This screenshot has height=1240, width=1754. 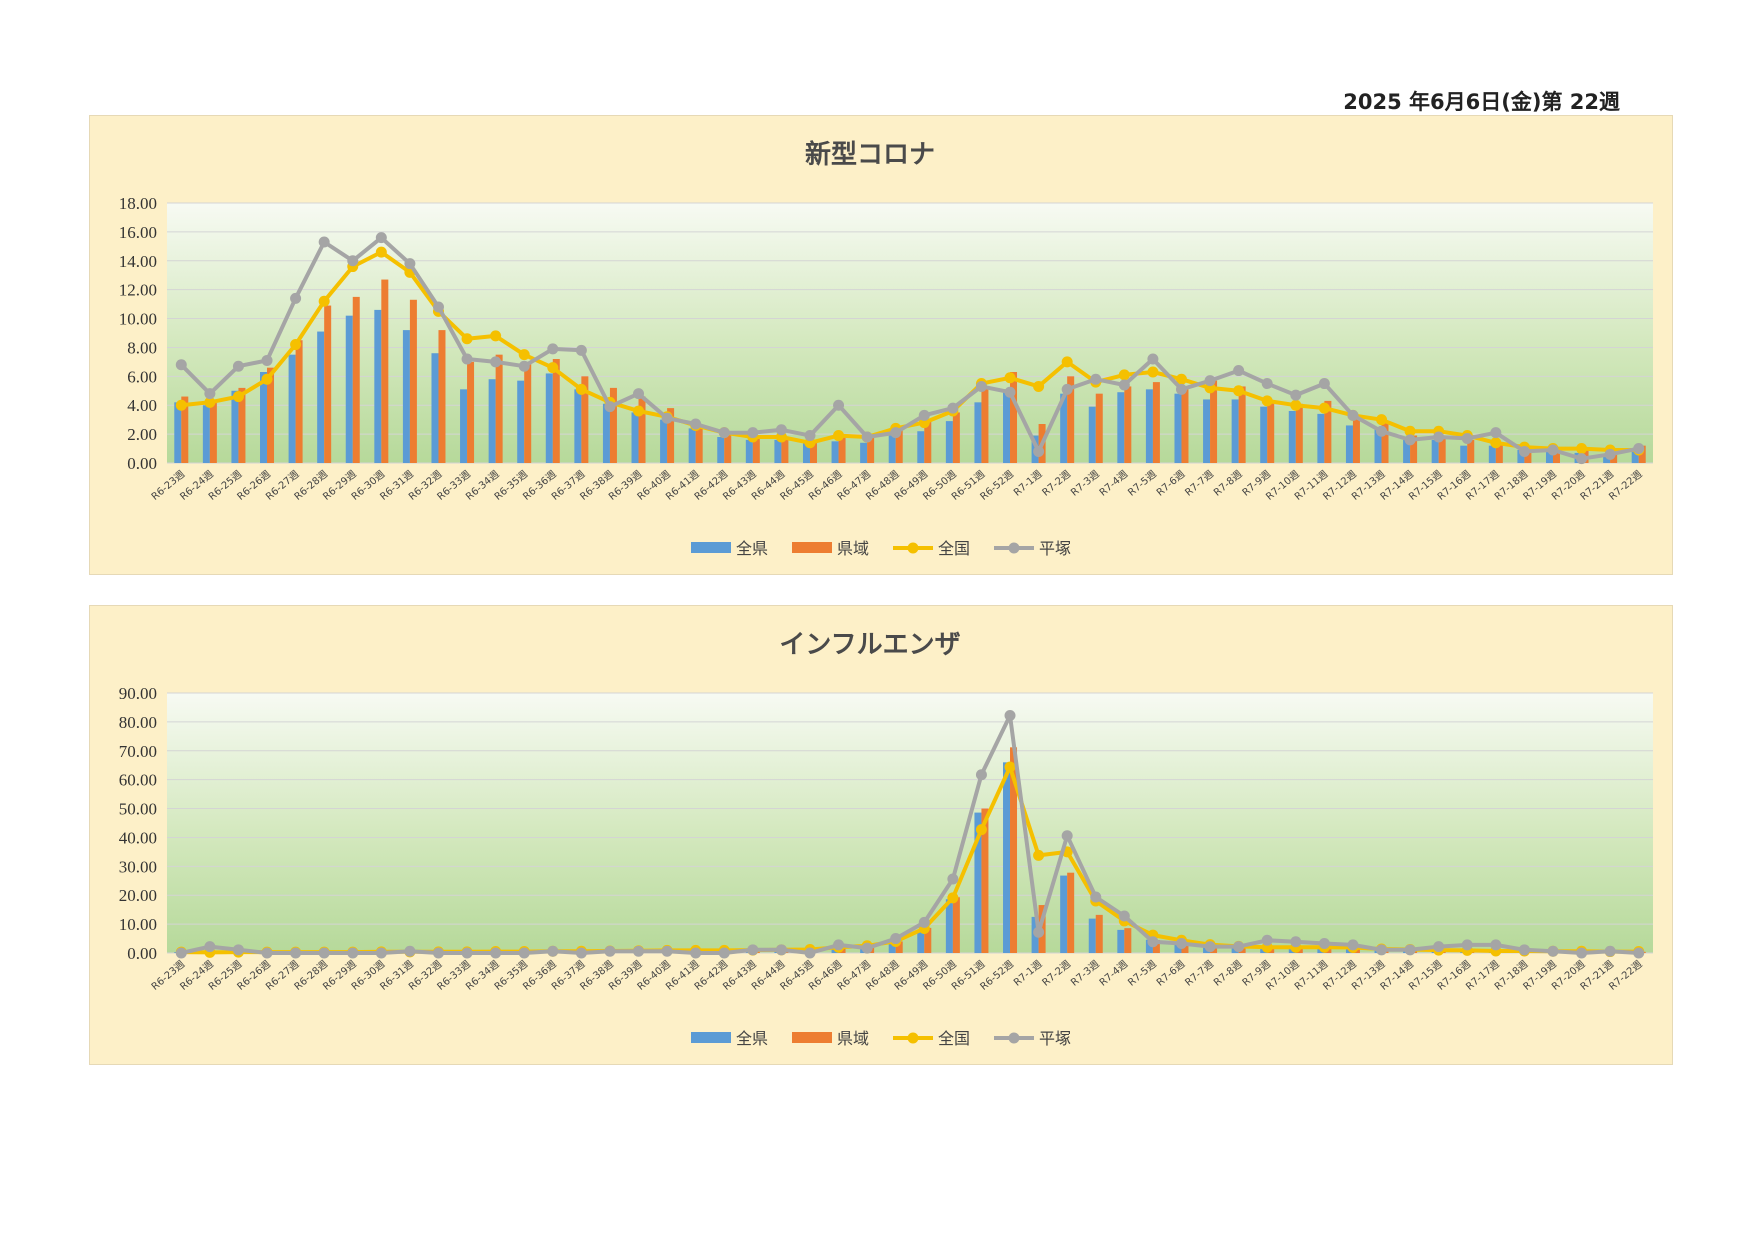 What do you see at coordinates (1032, 1038) in the screenshot?
I see `legend-item: 平塚` at bounding box center [1032, 1038].